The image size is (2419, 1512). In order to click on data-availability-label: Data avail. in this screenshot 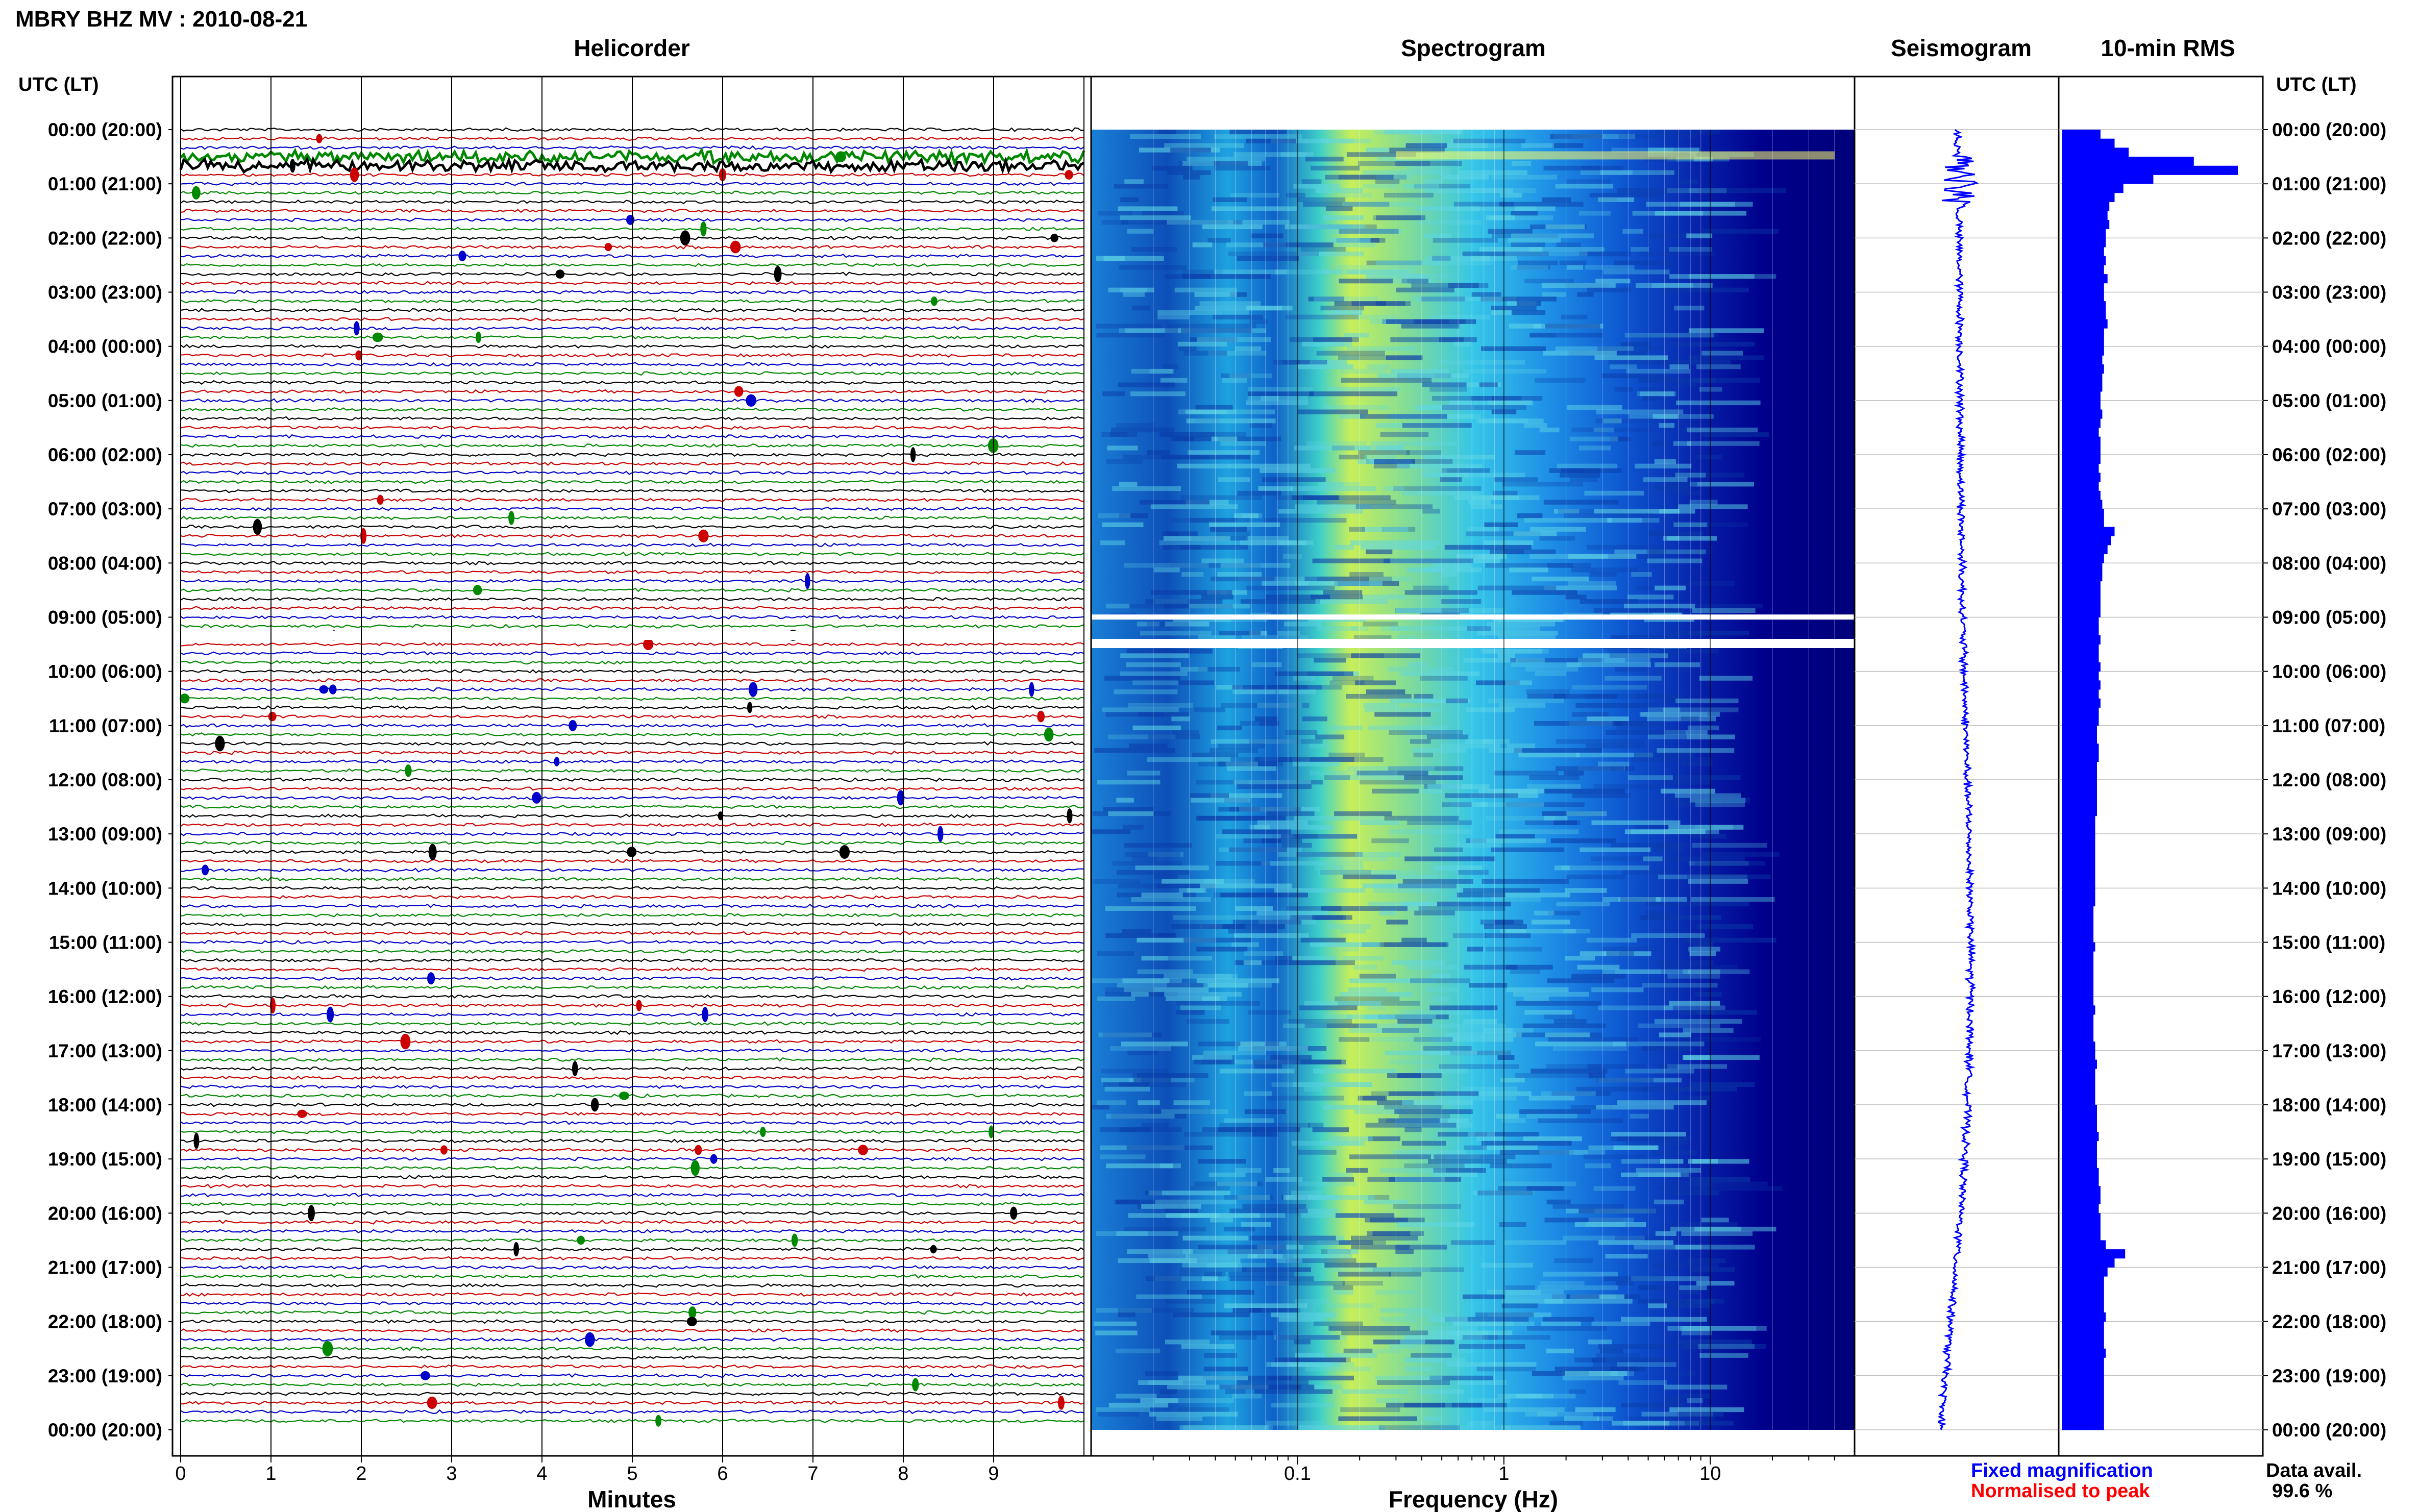, I will do `click(2314, 1470)`.